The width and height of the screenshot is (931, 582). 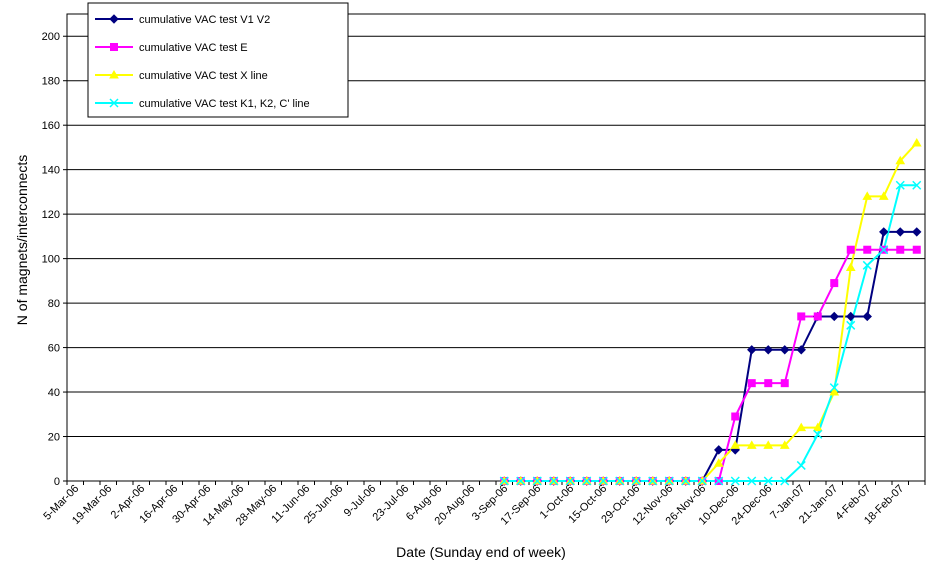 I want to click on y-tick-label: 40, so click(x=54, y=393).